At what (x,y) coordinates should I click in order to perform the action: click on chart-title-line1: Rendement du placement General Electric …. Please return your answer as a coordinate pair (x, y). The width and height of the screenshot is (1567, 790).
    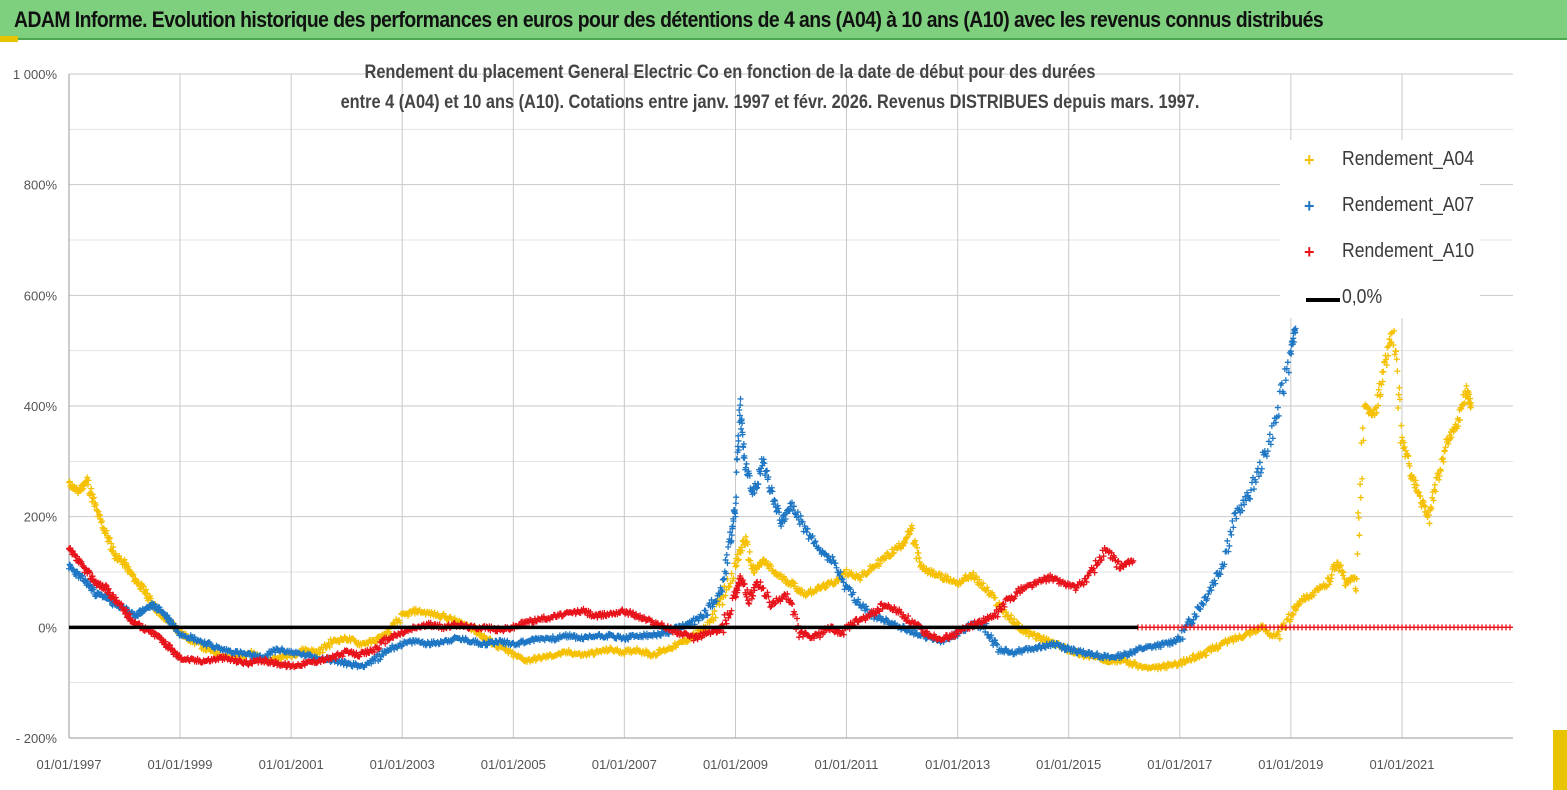
    Looking at the image, I should click on (730, 72).